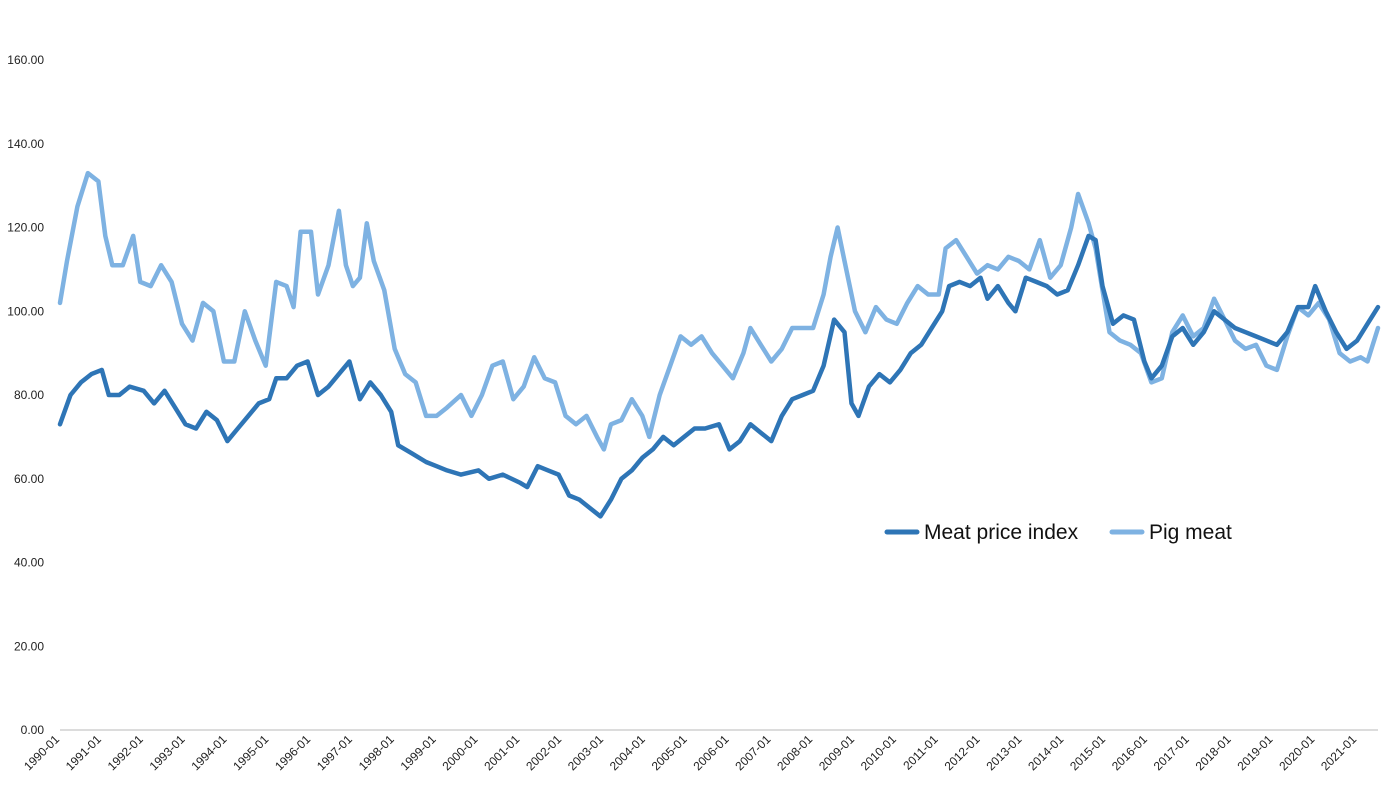 This screenshot has width=1400, height=788. I want to click on x-tick-label: 2008-01, so click(794, 752).